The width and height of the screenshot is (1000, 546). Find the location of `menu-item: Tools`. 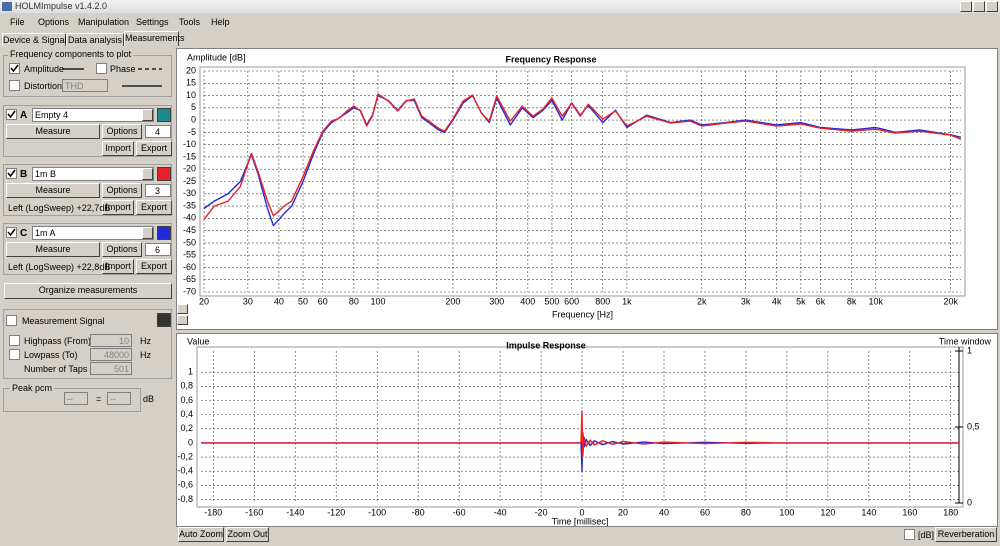

menu-item: Tools is located at coordinates (190, 22).